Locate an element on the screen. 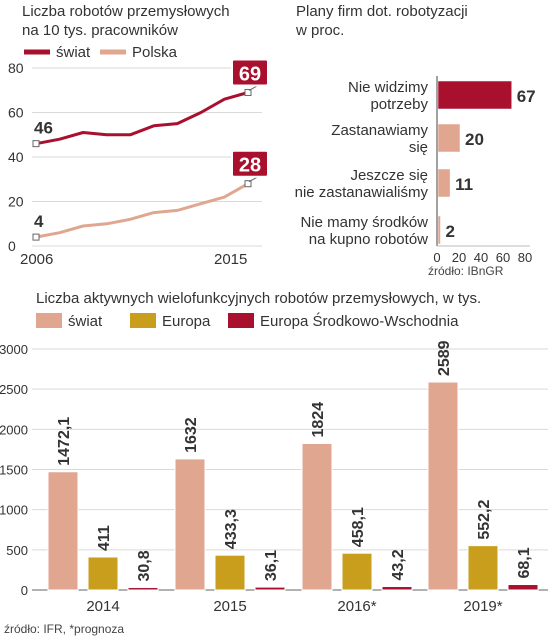 Image resolution: width=552 pixels, height=640 pixels. bar-value-label: 68,1 is located at coordinates (524, 562).